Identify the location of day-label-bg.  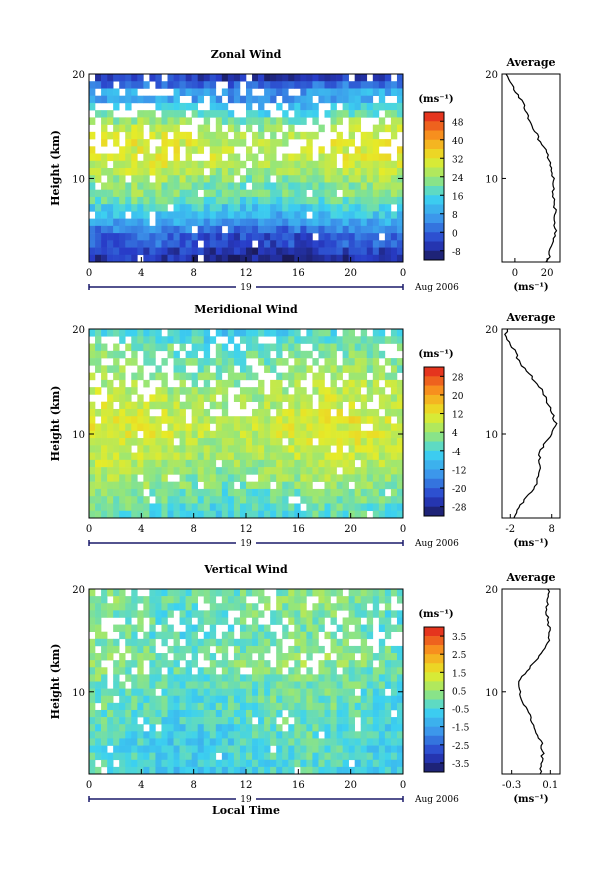
(246, 287).